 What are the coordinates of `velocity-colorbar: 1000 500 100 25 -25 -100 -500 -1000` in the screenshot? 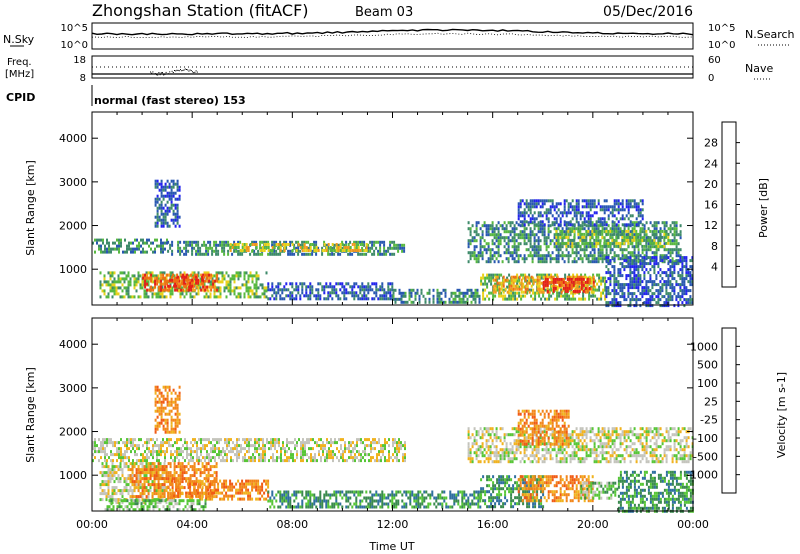 It's located at (713, 410).